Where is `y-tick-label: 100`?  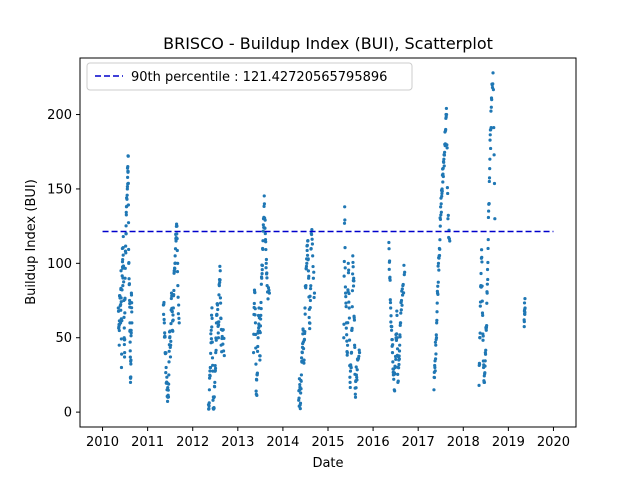 y-tick-label: 100 is located at coordinates (59, 264).